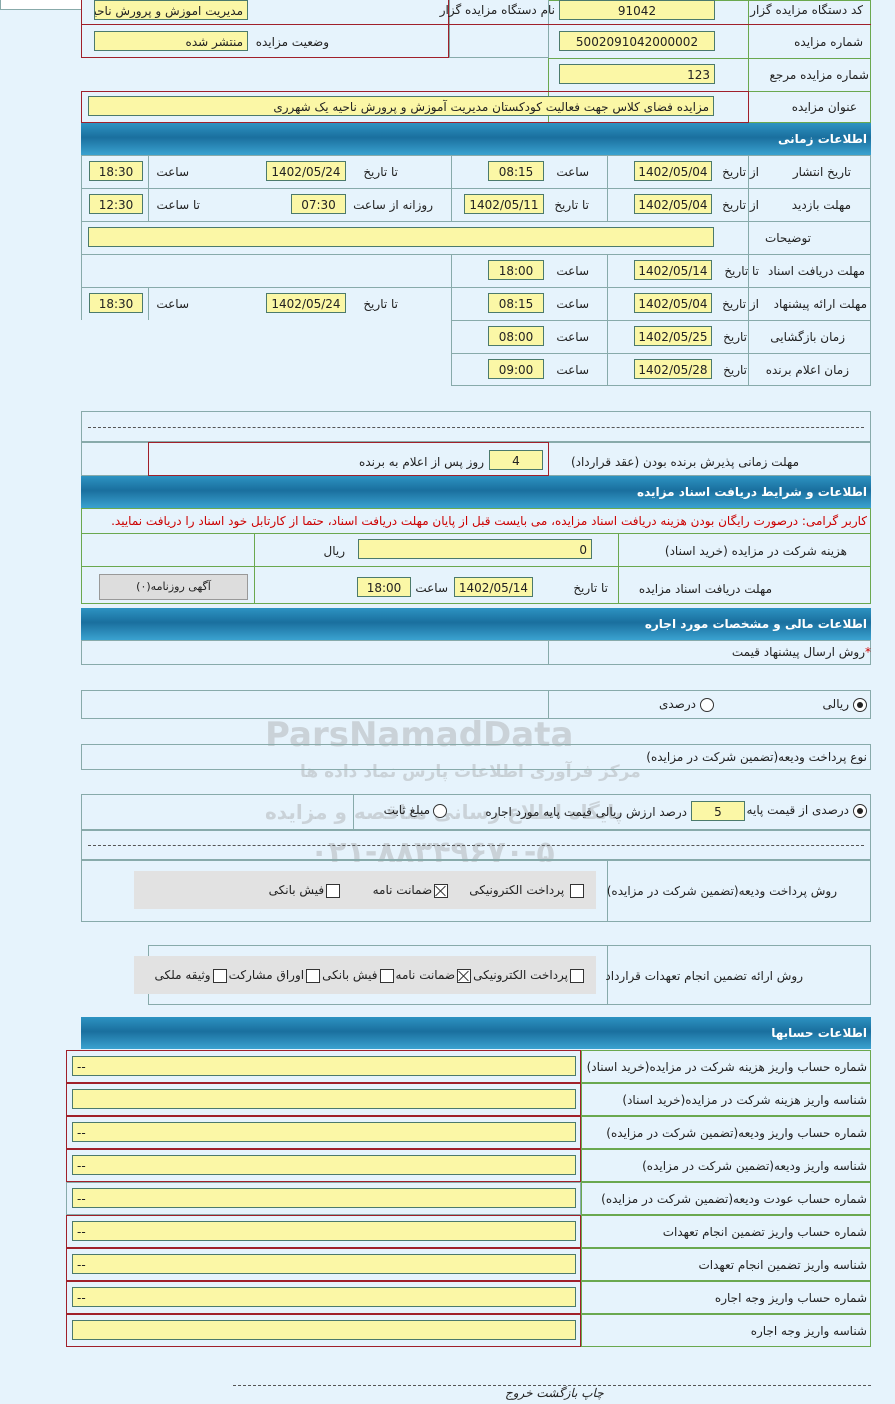  What do you see at coordinates (527, 890) in the screenshot?
I see `deposit-method-electronic: پرداخت الکترونیکی` at bounding box center [527, 890].